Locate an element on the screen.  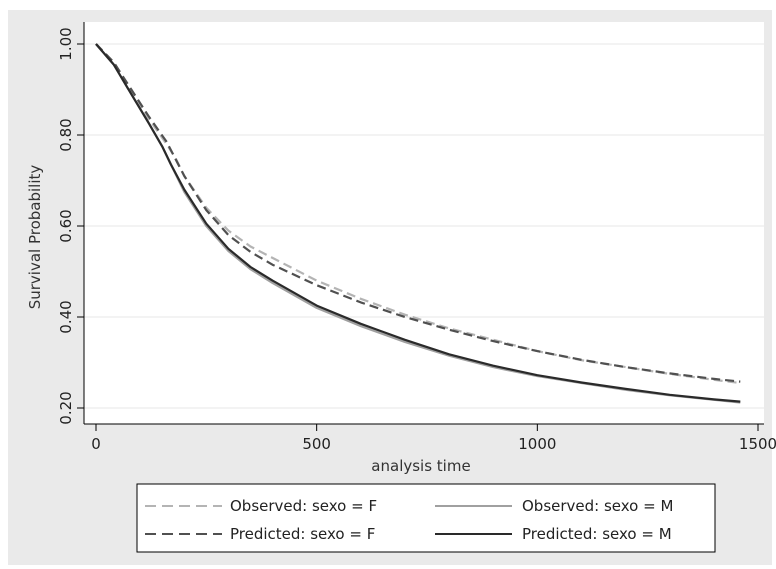
y-tick-label-0: 0.20 is located at coordinates (66, 407).